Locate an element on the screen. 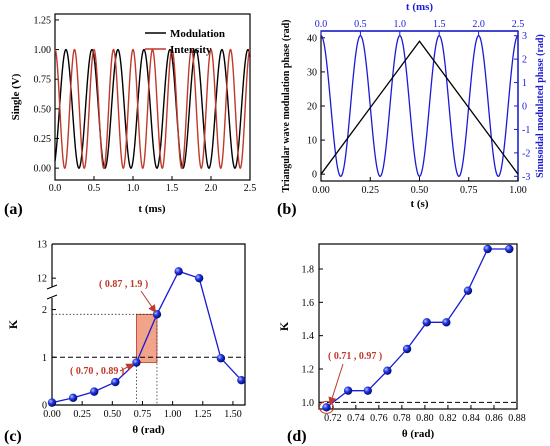 The height and width of the screenshot is (446, 550). panel-c-y-tick-label: 1 is located at coordinates (44, 358).